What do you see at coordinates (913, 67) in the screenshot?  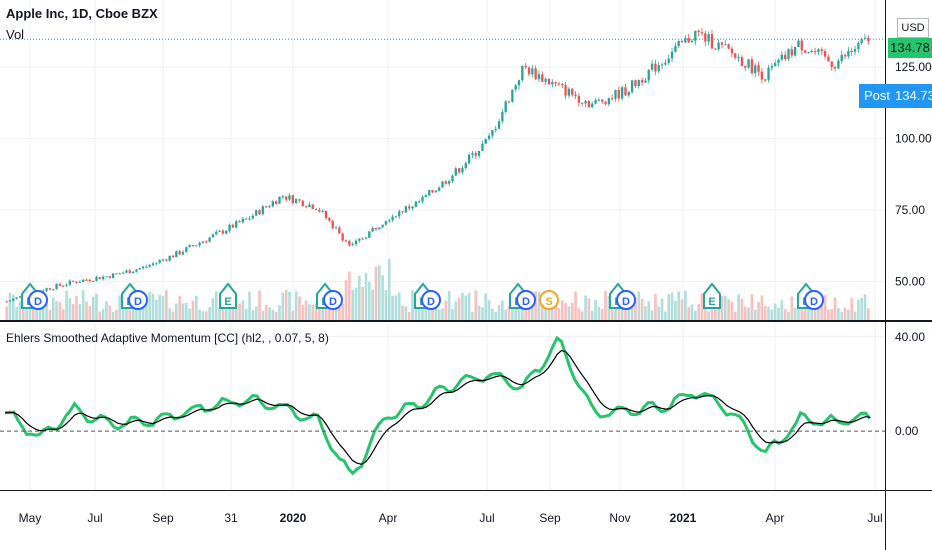 I see `y-tick-label: 125.00` at bounding box center [913, 67].